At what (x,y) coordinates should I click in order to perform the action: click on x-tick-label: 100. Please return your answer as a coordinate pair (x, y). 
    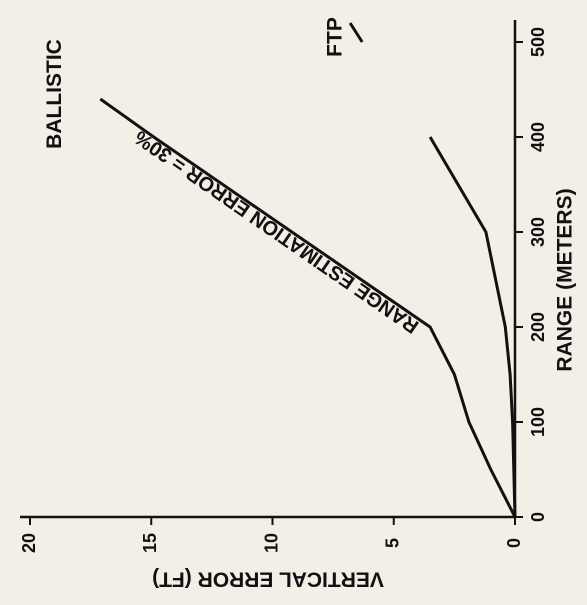
    Looking at the image, I should click on (538, 422).